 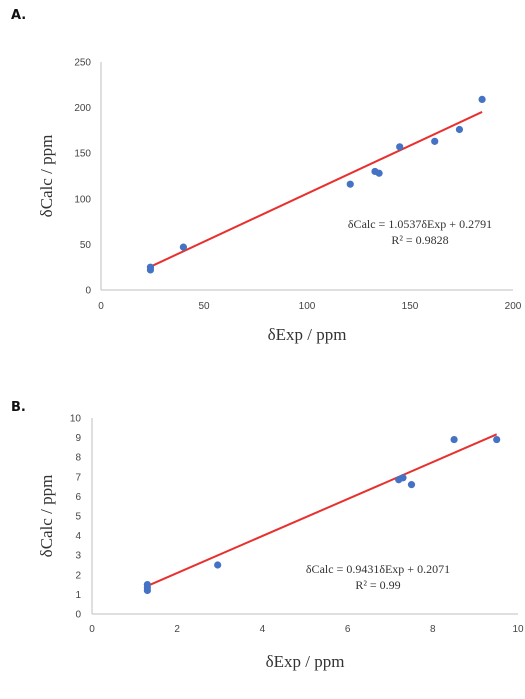 What do you see at coordinates (82, 108) in the screenshot?
I see `y-tick-label: 200` at bounding box center [82, 108].